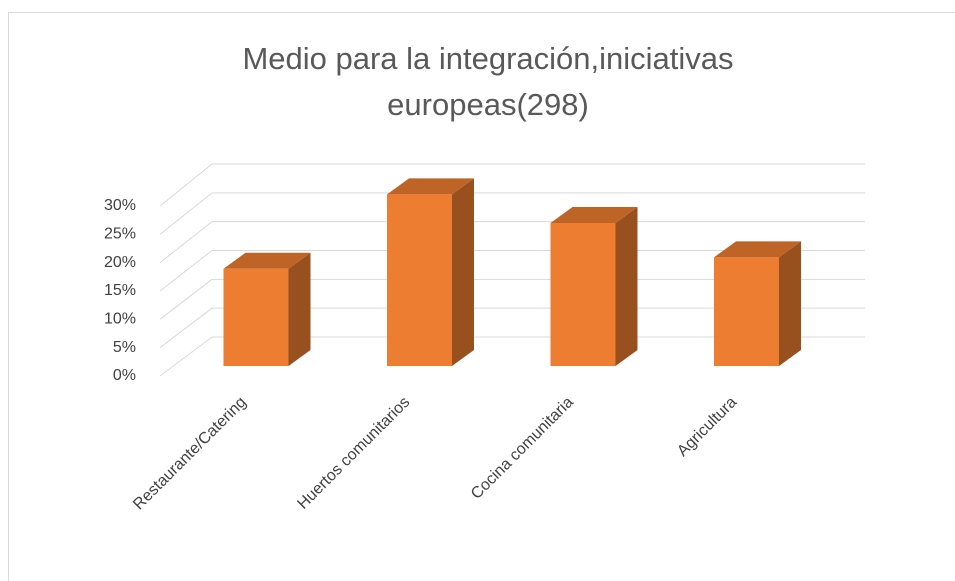 The width and height of the screenshot is (955, 581). Describe the element at coordinates (120, 234) in the screenshot. I see `y-tick-label: 25%` at that location.